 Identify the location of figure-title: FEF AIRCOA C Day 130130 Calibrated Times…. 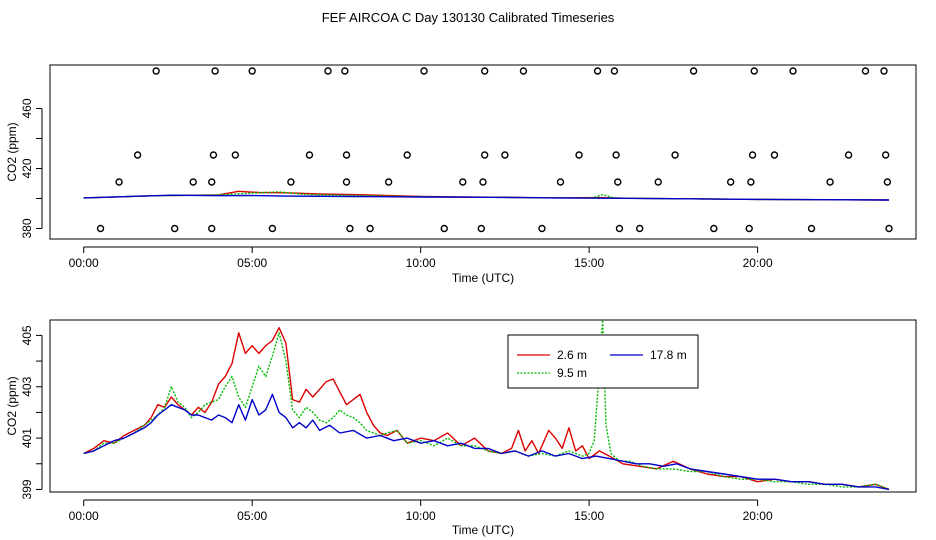
(468, 17).